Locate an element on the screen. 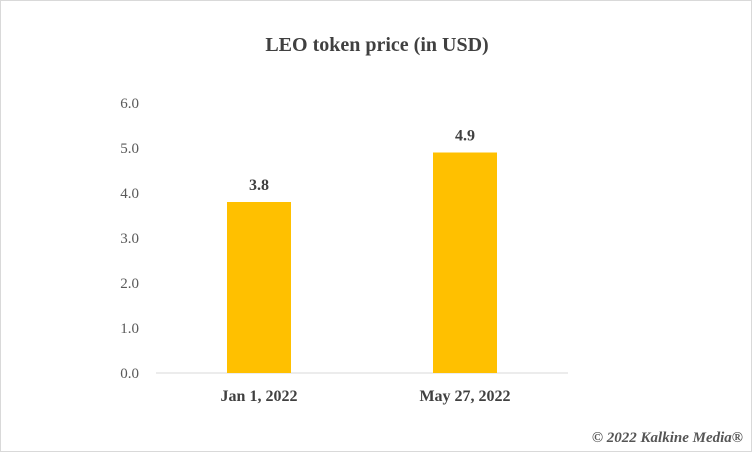 Image resolution: width=752 pixels, height=452 pixels. y-tick-label: 6.0 is located at coordinates (129, 104).